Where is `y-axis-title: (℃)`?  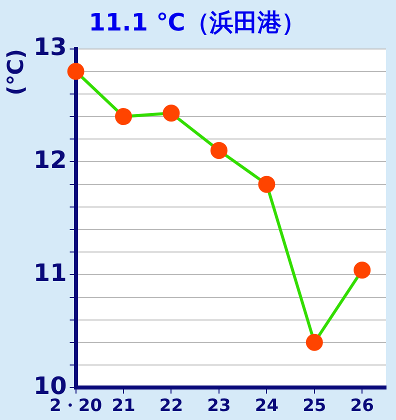
y-axis-title: (℃) is located at coordinates (16, 72).